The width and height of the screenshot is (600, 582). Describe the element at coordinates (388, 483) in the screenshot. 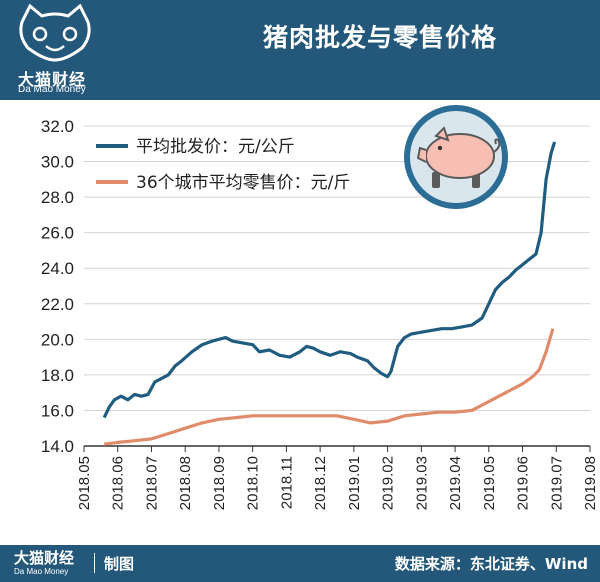

I see `x-tick-label: 2019.02` at that location.